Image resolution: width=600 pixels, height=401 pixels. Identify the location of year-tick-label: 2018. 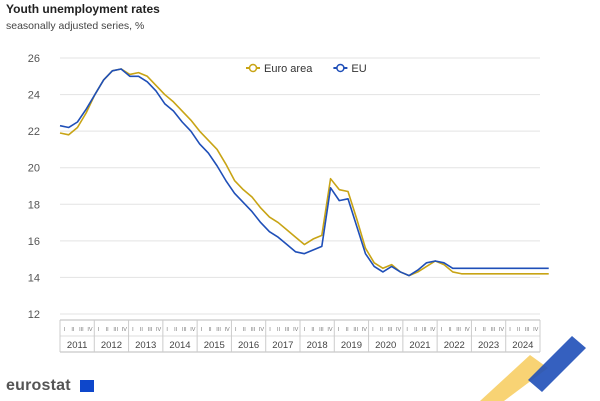
(317, 345).